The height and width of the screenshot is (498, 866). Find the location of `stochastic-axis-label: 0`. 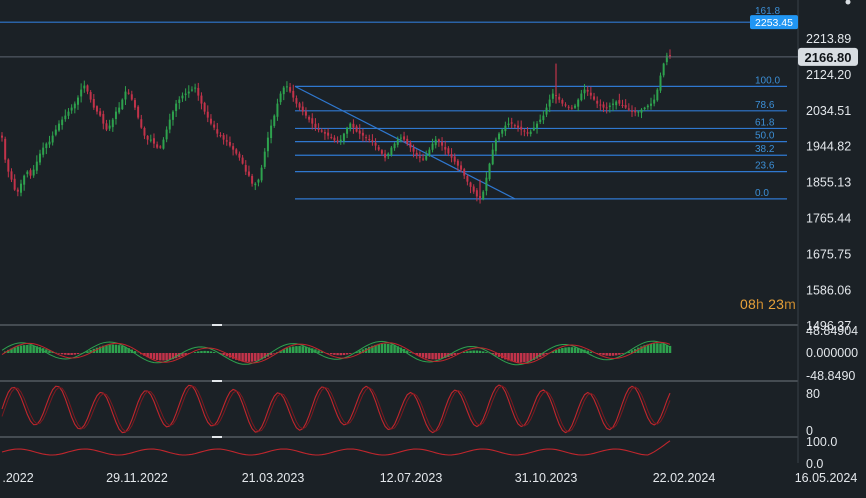

stochastic-axis-label: 0 is located at coordinates (809, 431).